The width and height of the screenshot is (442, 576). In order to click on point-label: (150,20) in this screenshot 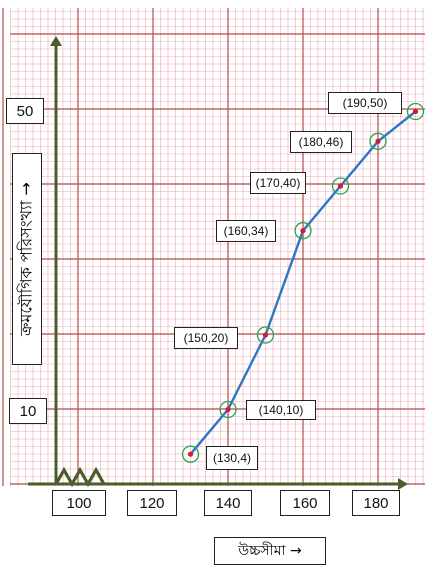, I will do `click(206, 338)`.